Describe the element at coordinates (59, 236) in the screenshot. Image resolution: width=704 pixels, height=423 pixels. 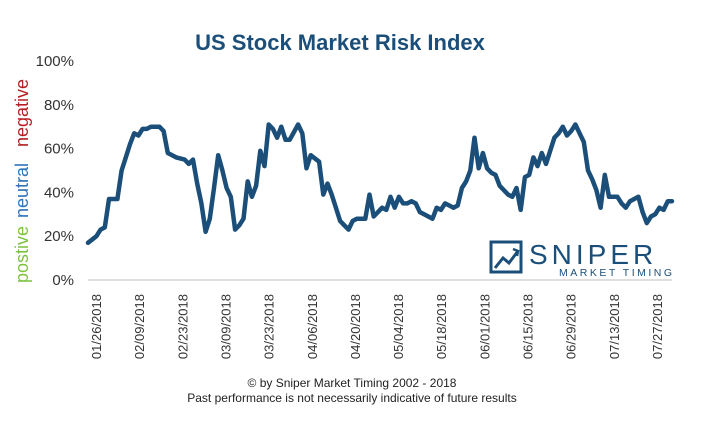
I see `y-tick-label: 20%` at that location.